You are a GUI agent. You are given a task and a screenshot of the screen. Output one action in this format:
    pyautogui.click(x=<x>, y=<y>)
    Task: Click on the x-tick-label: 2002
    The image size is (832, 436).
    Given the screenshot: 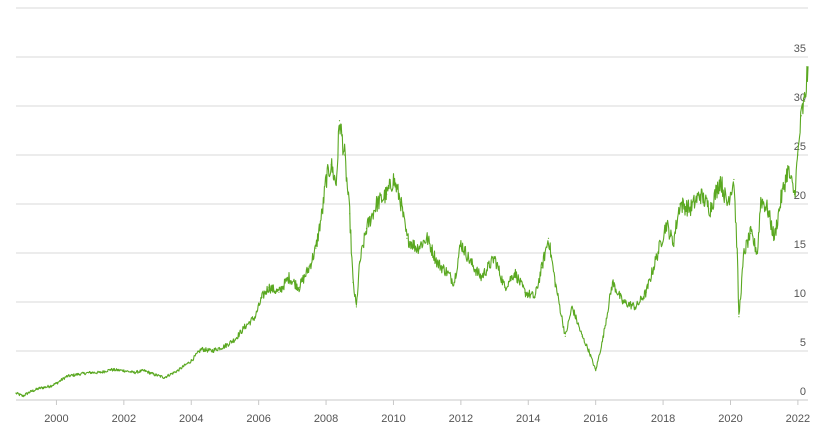 What is the action you would take?
    pyautogui.click(x=124, y=419)
    